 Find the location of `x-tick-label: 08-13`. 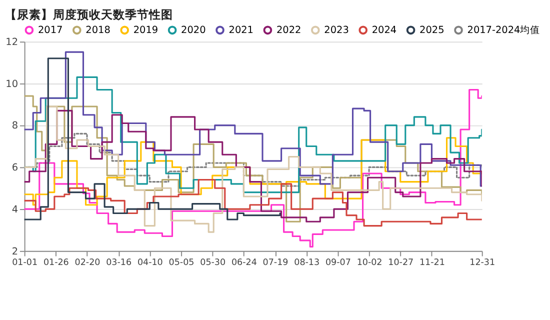

x-tick-label: 08-13 is located at coordinates (307, 263).